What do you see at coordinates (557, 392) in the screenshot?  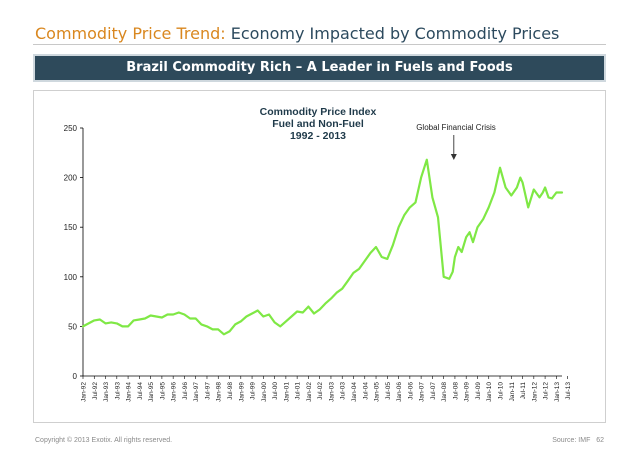 I see `x-tick-label: Jan-13` at bounding box center [557, 392].